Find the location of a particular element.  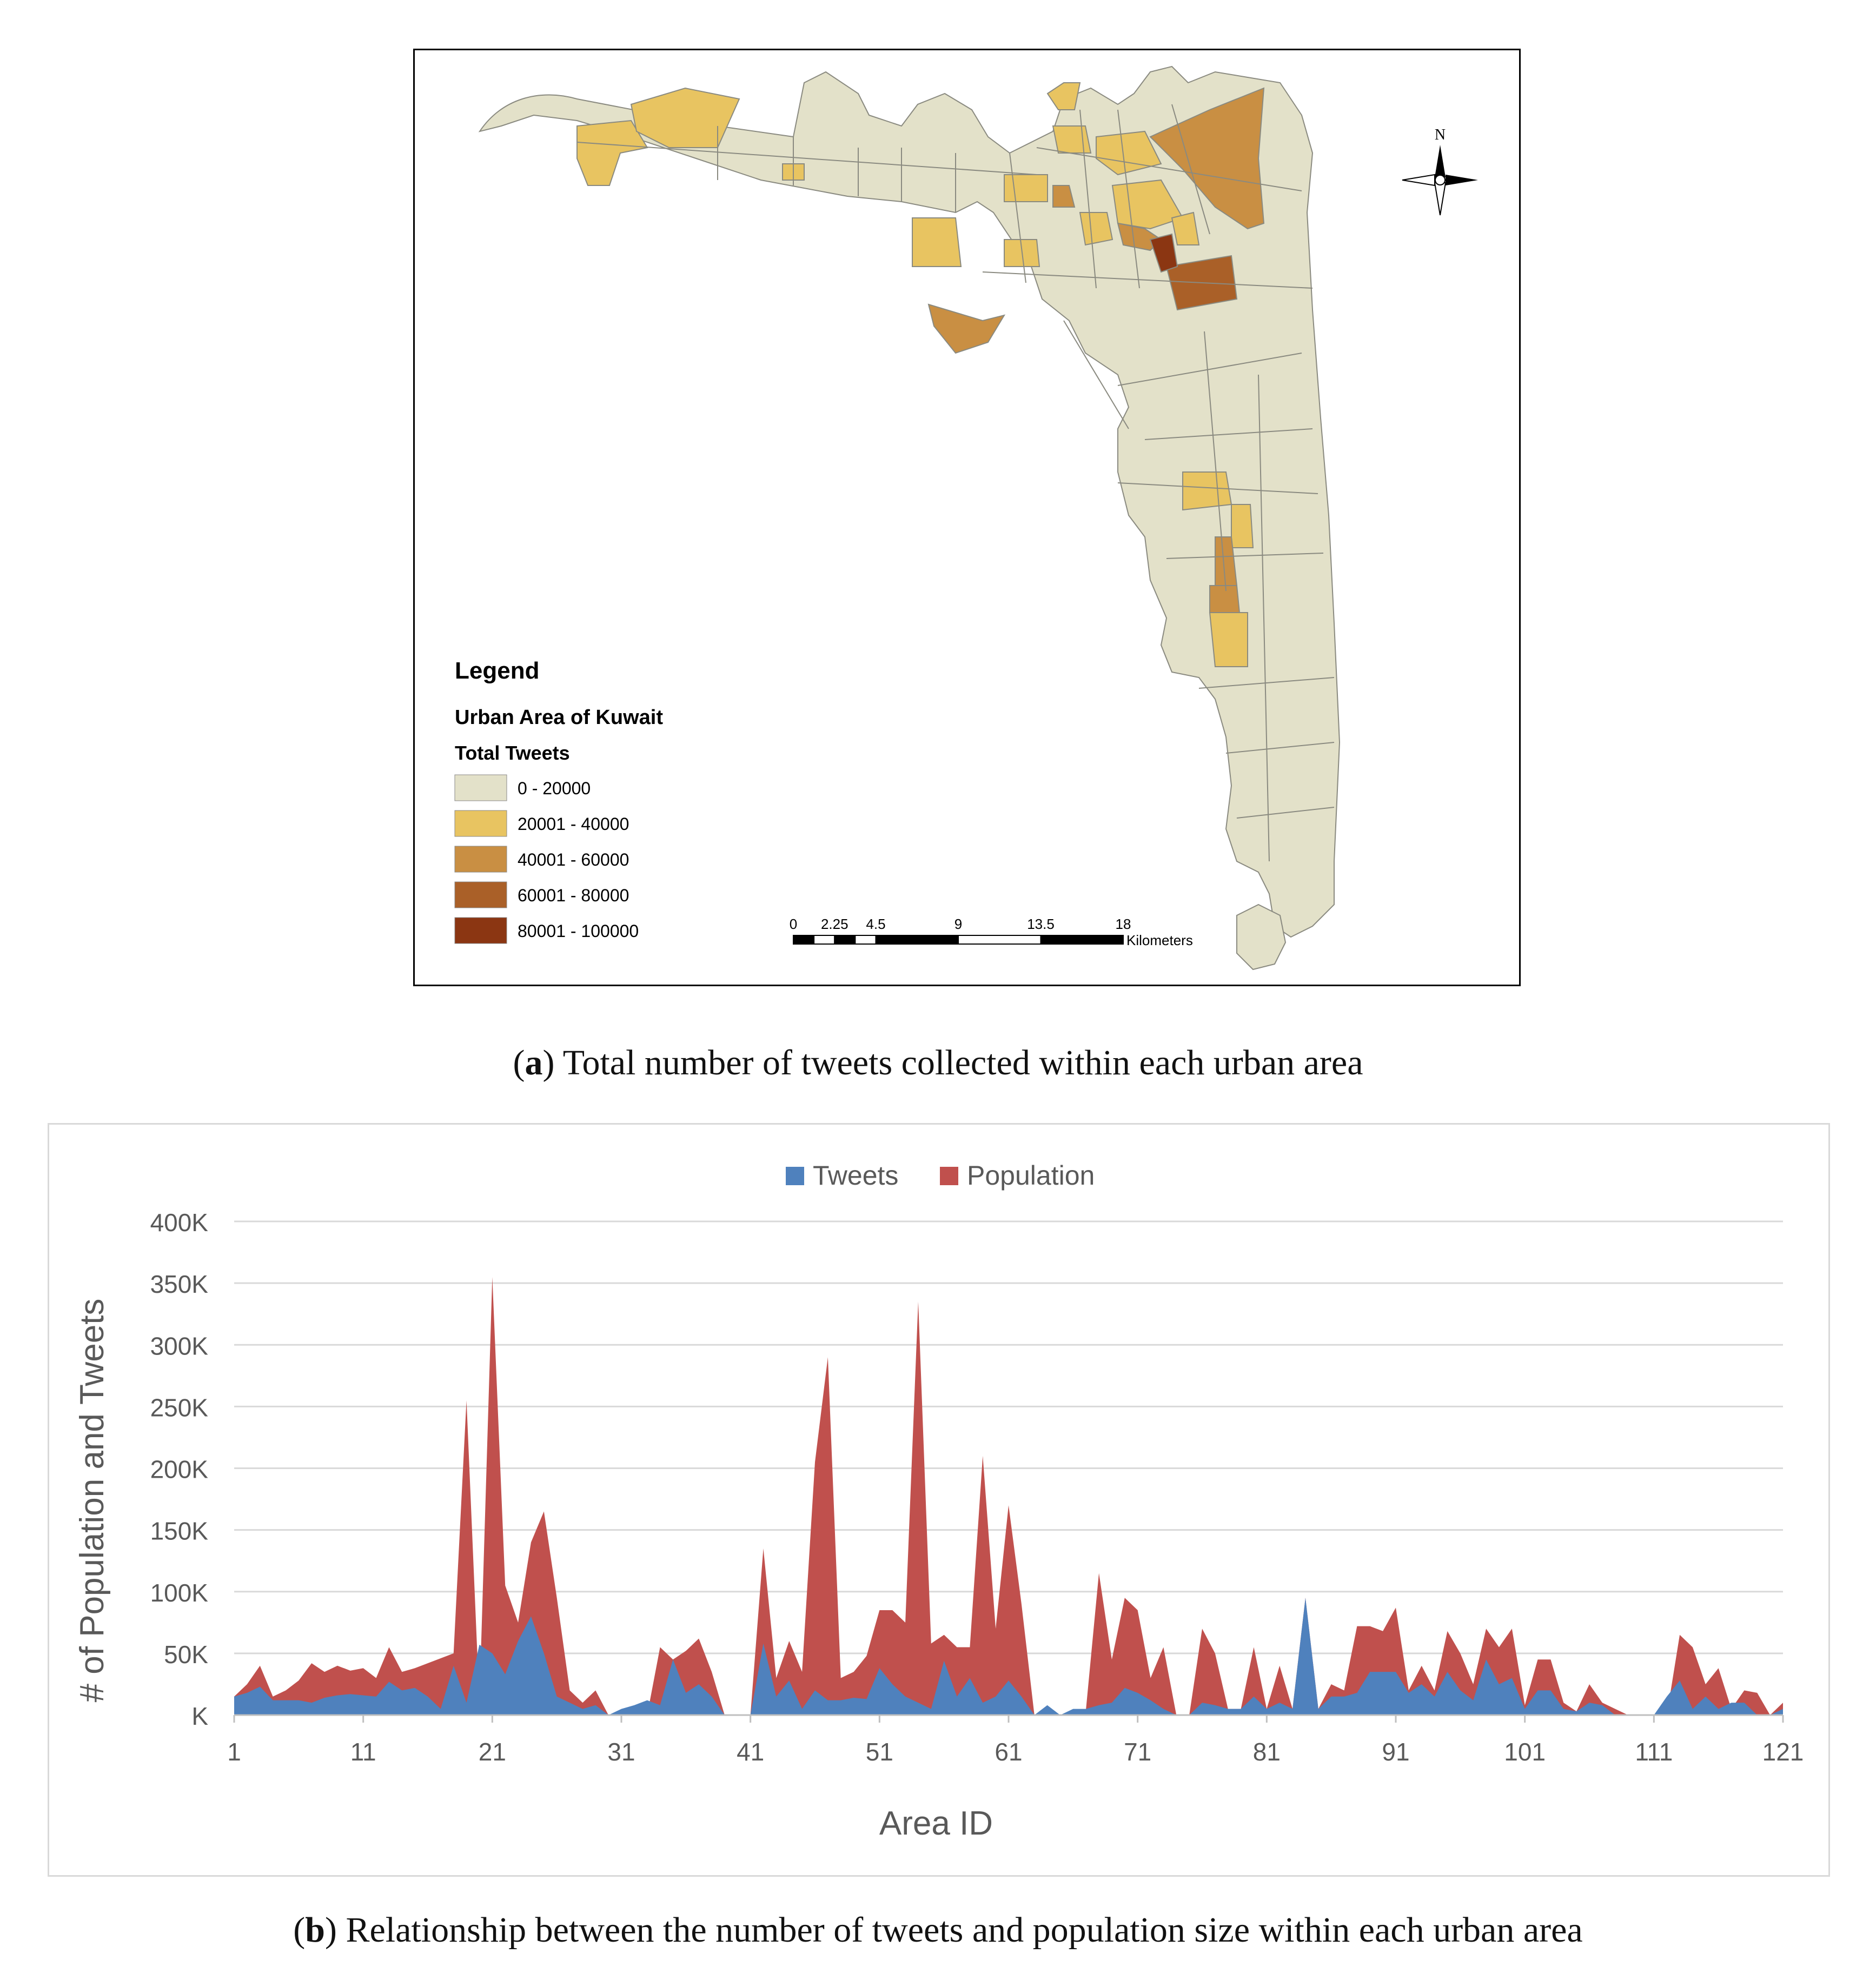

legend-field-name: Total Tweets is located at coordinates (512, 753).